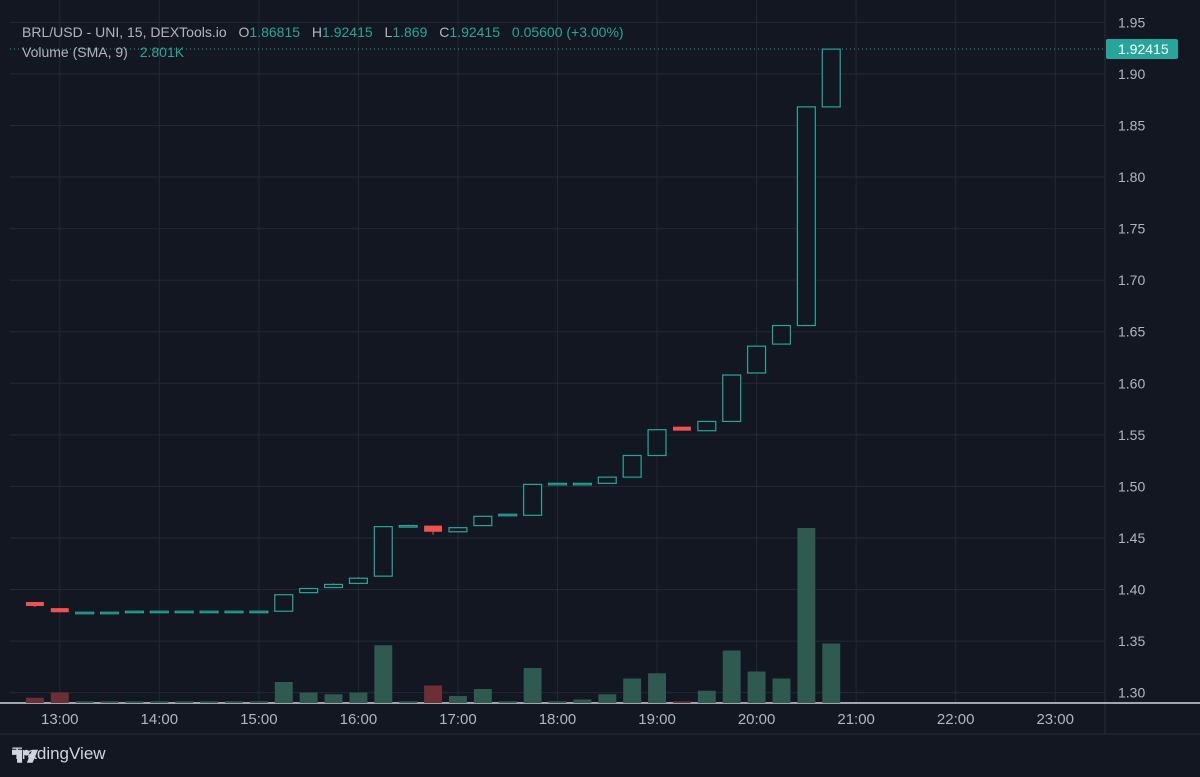 This screenshot has width=1200, height=777. I want to click on y-tick-label: 1.30, so click(1131, 693).